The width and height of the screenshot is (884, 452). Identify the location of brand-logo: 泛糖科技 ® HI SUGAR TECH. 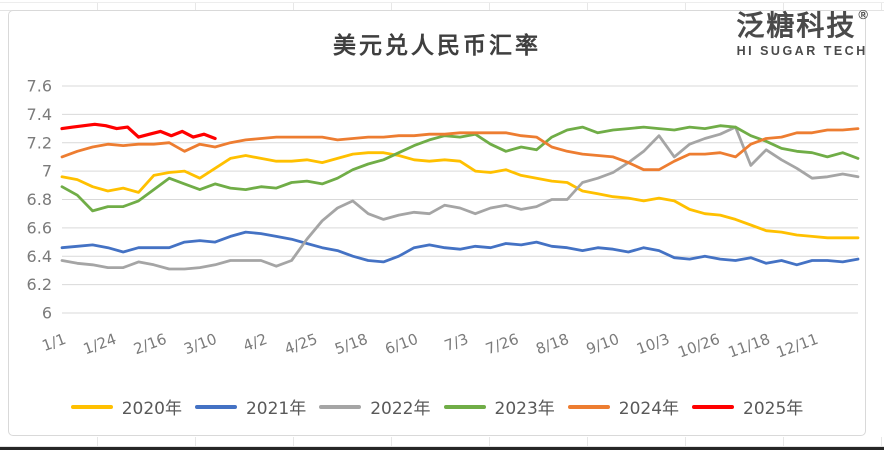
(802, 33).